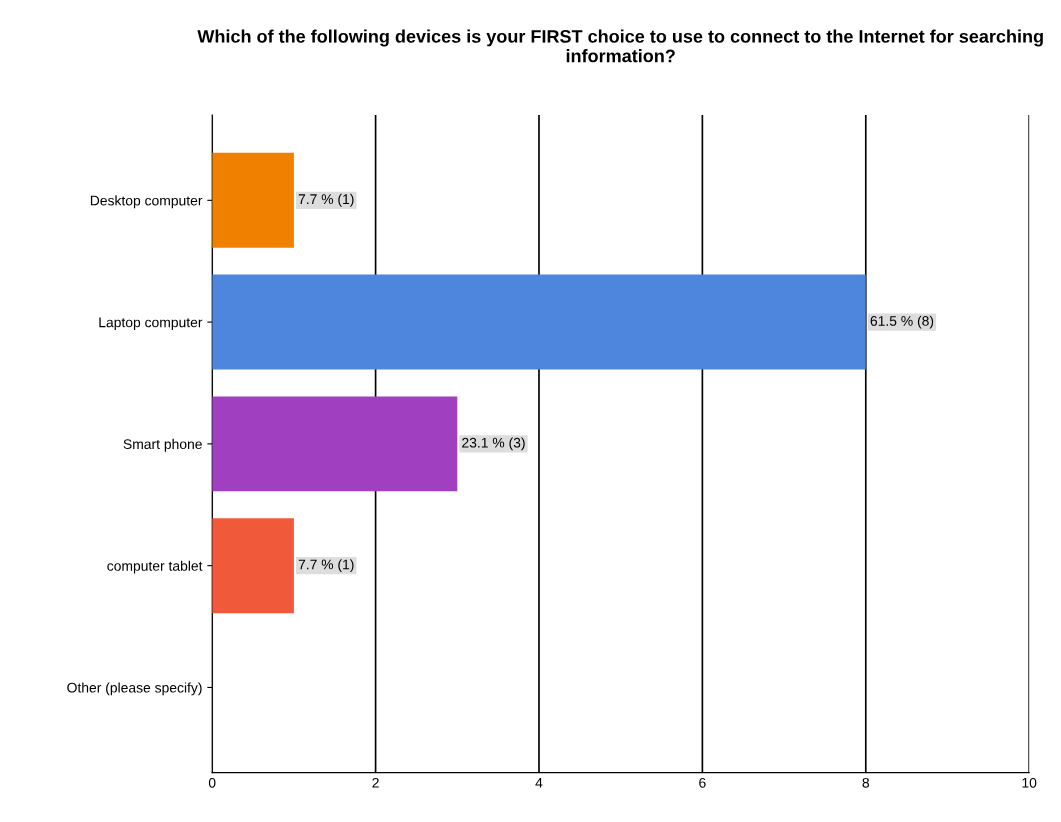 This screenshot has width=1061, height=822. I want to click on data-label: 61.5 % (8), so click(902, 322).